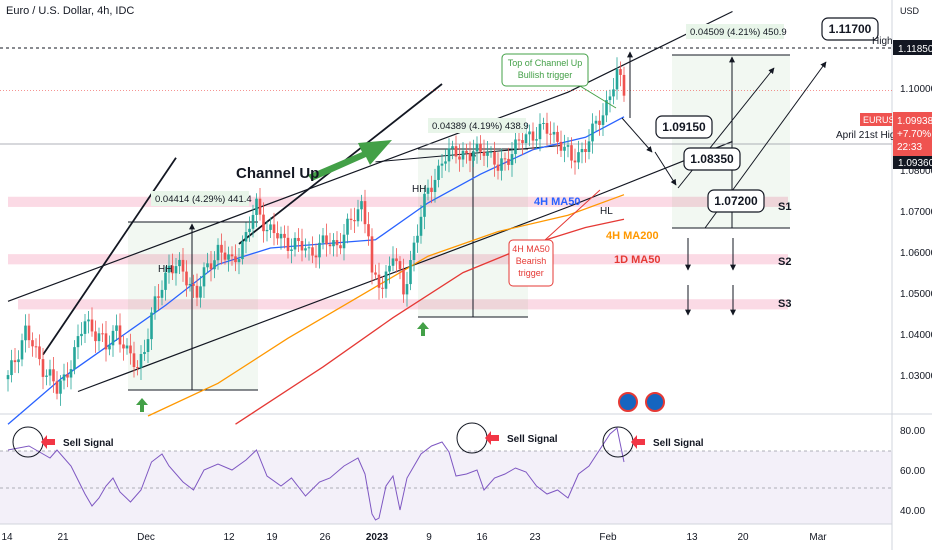  What do you see at coordinates (738, 32) in the screenshot?
I see `measured-move-label: 0.04509 (4.21%) 450.9` at bounding box center [738, 32].